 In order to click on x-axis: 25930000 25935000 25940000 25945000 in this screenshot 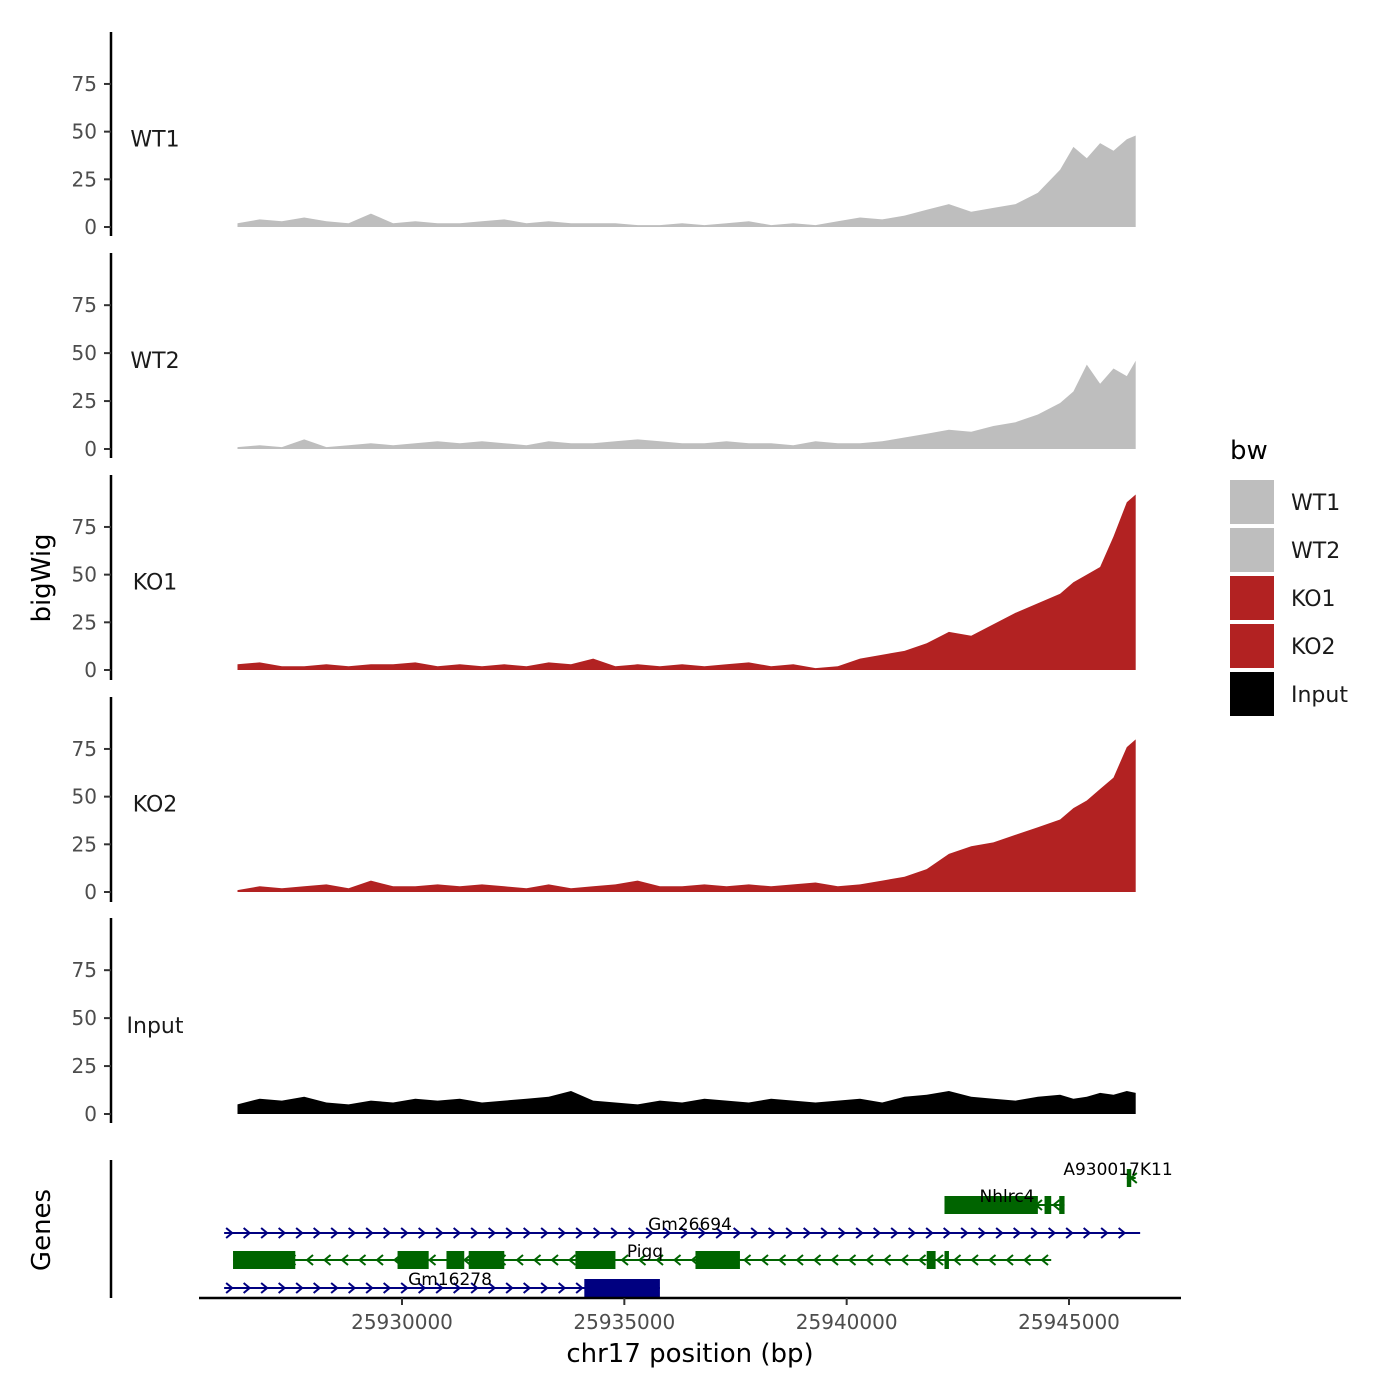, I will do `click(690, 1315)`.